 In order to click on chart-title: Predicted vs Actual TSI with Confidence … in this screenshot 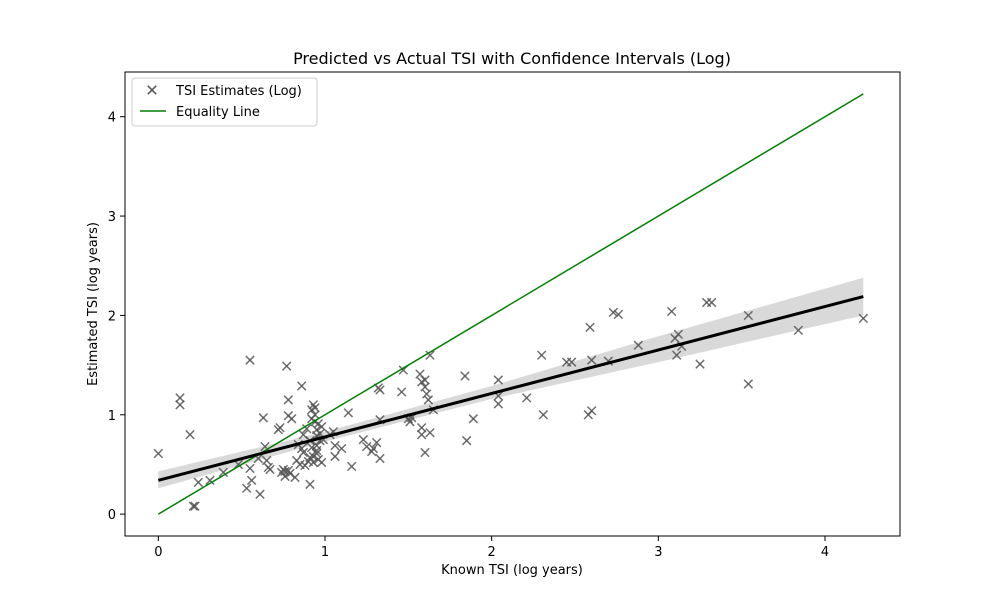, I will do `click(512, 58)`.